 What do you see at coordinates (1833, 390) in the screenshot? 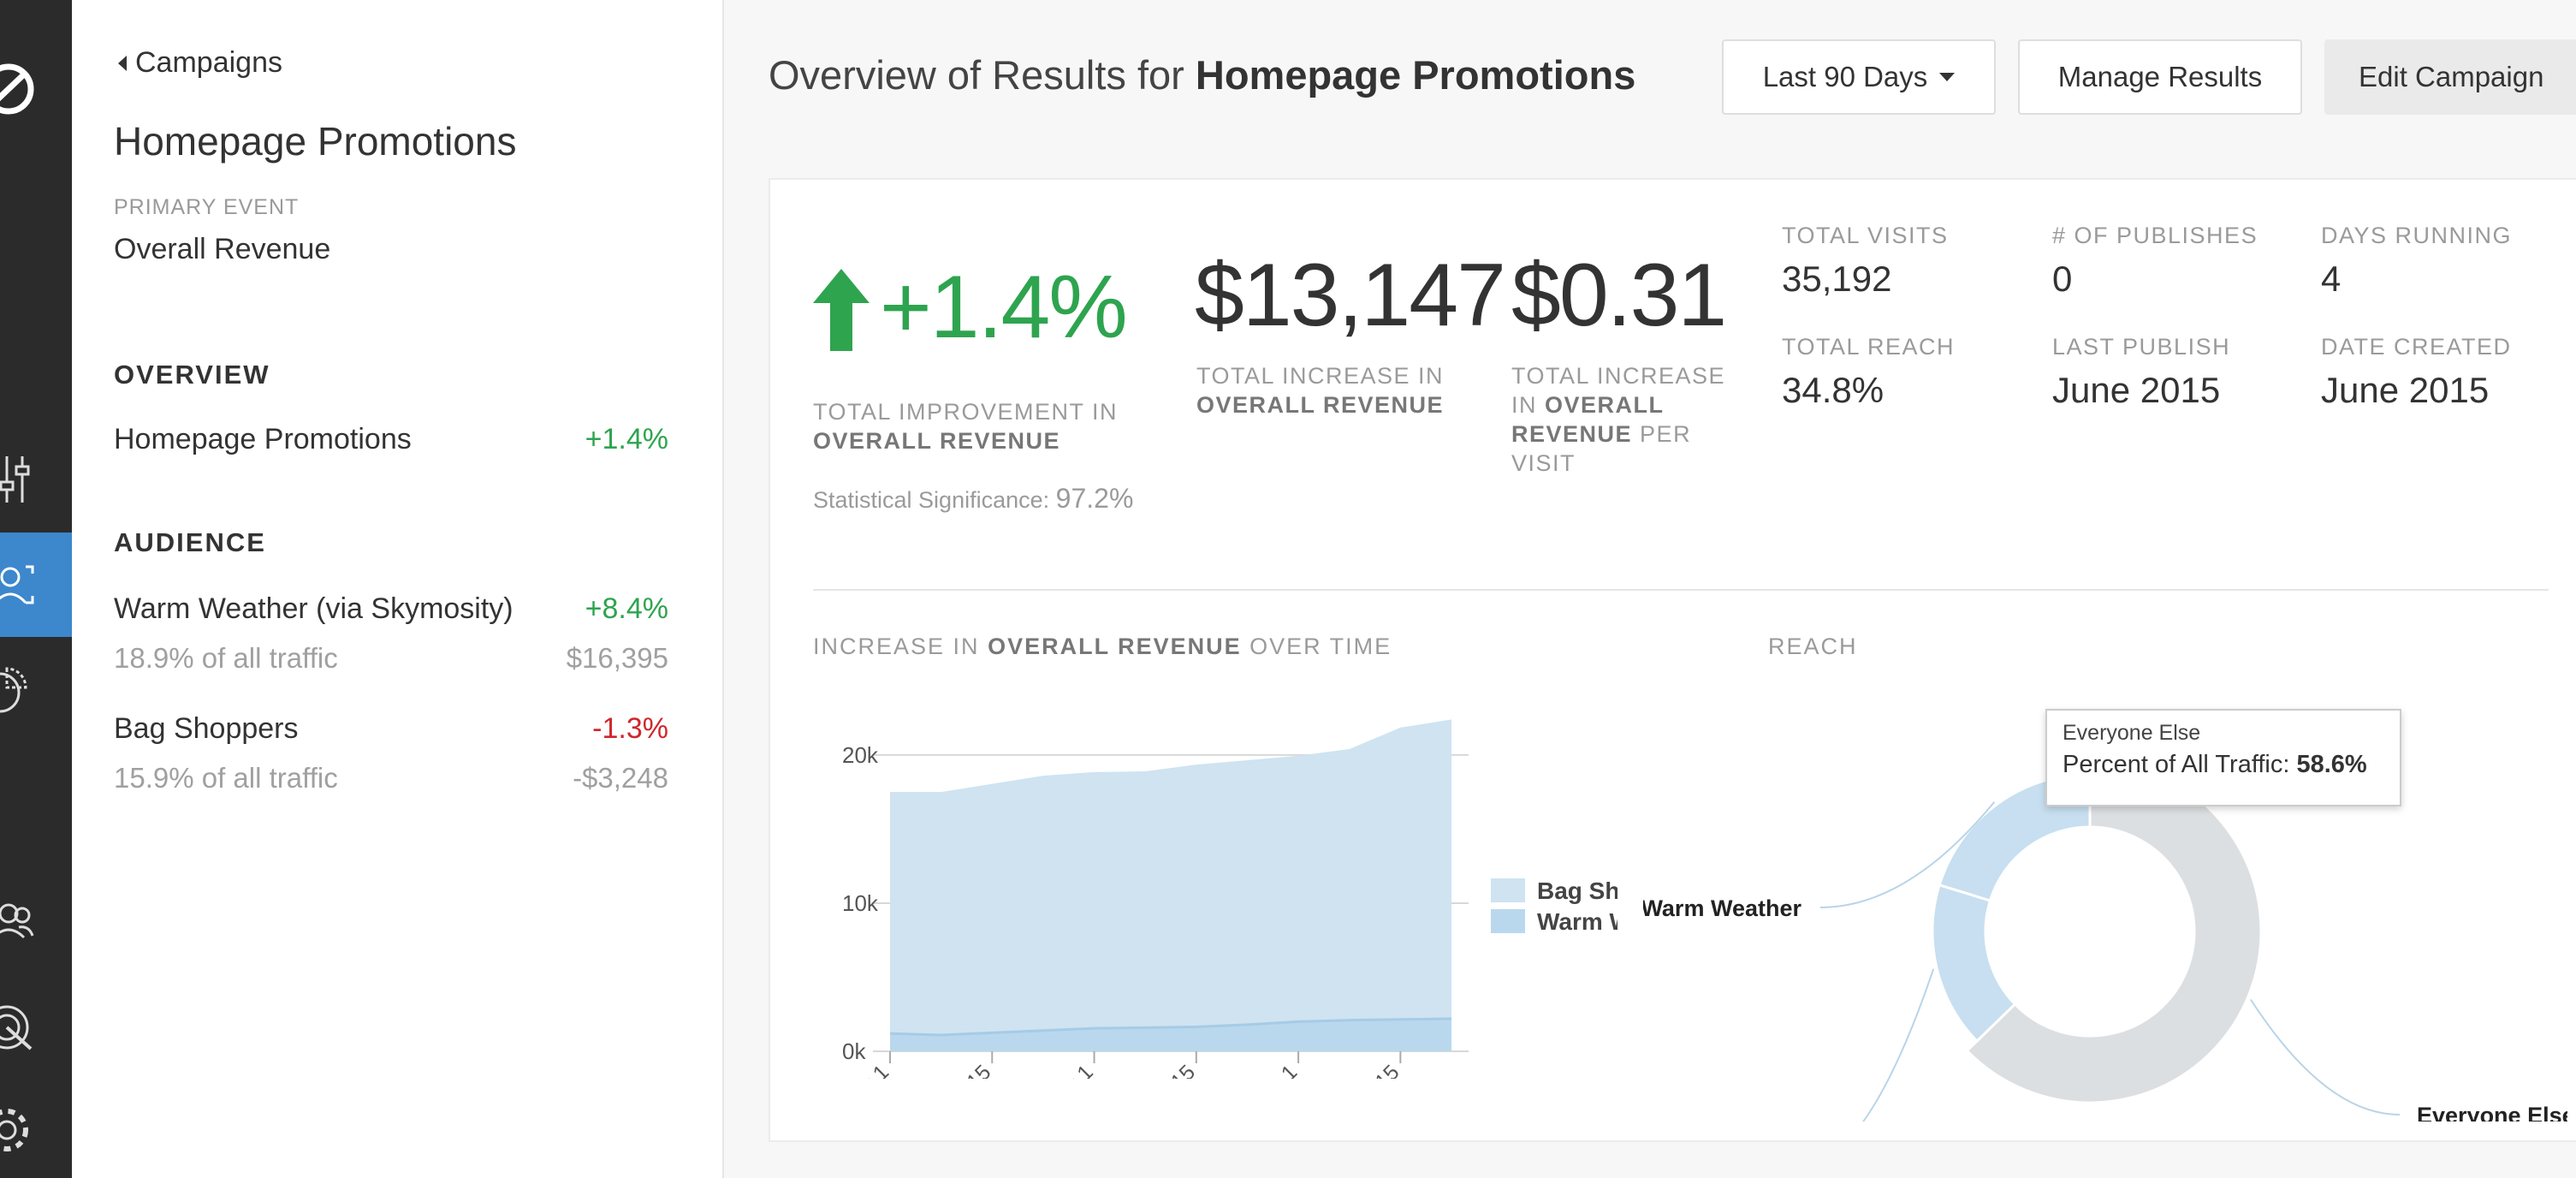
I see `stat-total-reach-value: 34.8%` at bounding box center [1833, 390].